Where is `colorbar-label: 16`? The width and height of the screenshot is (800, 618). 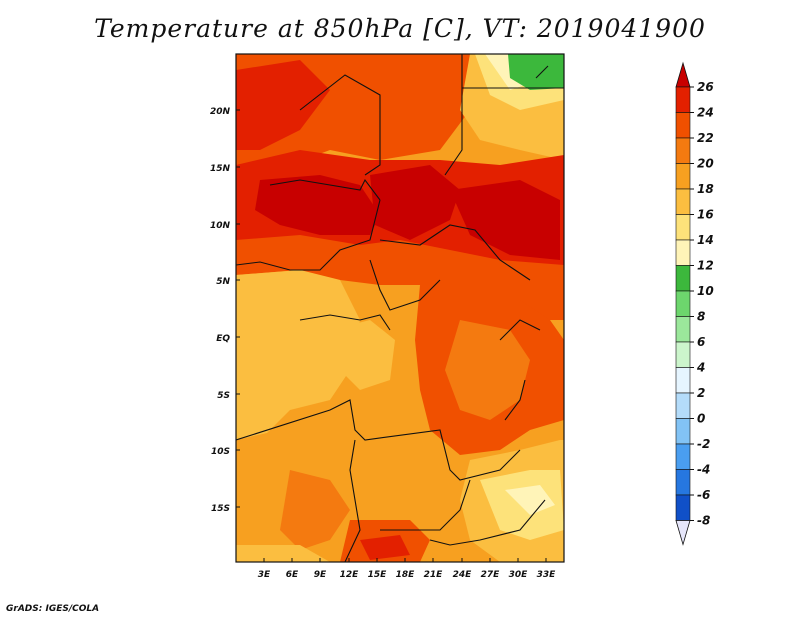 colorbar-label: 16 is located at coordinates (705, 215).